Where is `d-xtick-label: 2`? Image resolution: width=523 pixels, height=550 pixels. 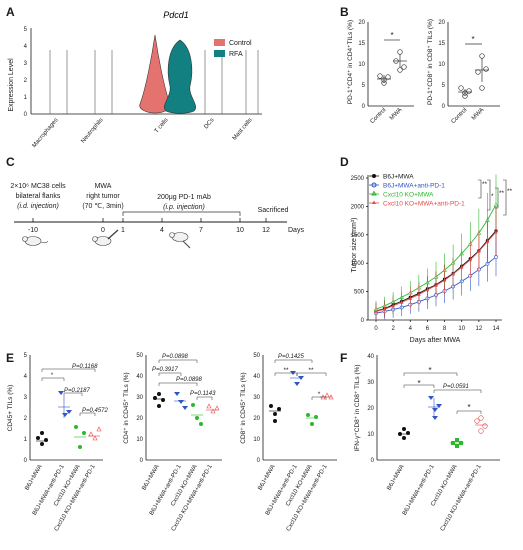 d-xtick-label: 2 is located at coordinates (393, 329).